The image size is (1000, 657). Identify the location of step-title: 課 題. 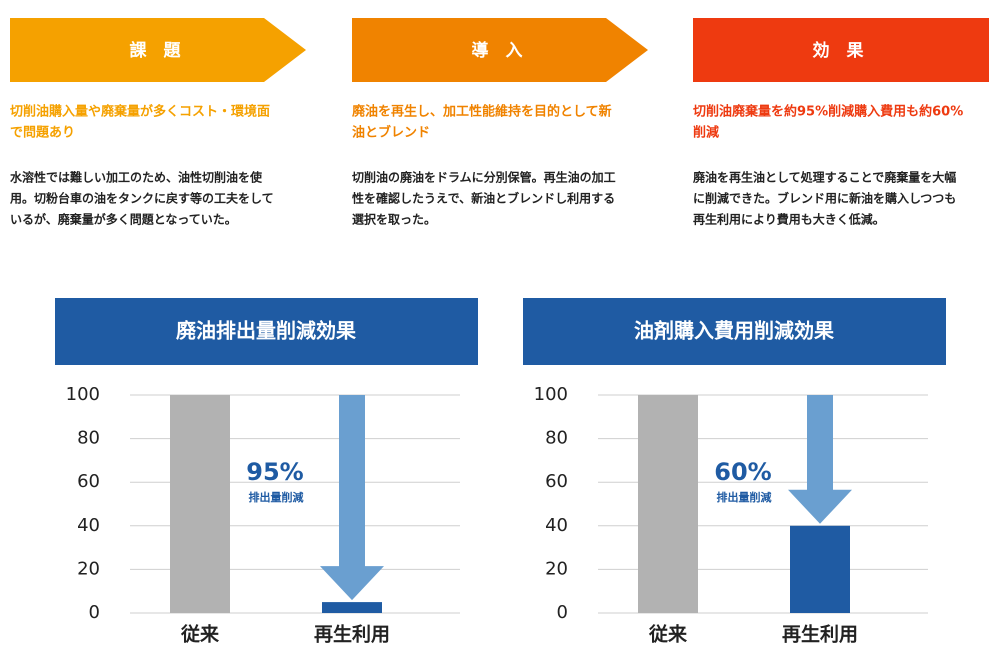
(156, 50).